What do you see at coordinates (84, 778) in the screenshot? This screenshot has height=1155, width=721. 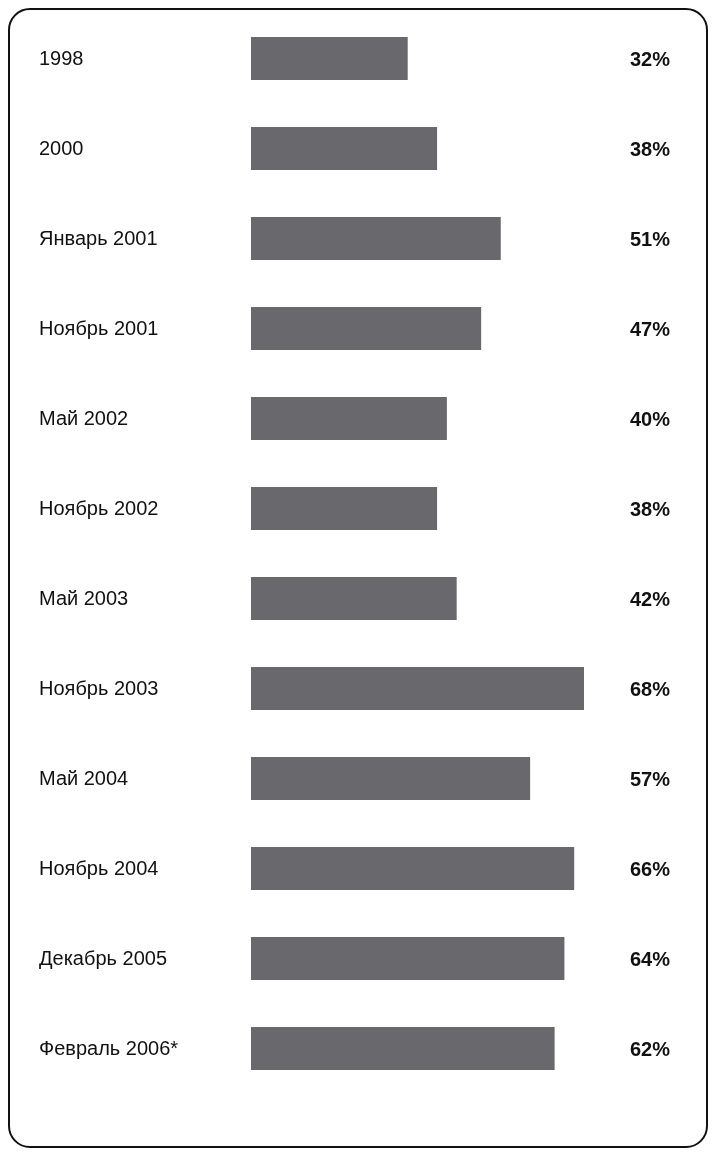 I see `y-tick-label: Май 2004` at bounding box center [84, 778].